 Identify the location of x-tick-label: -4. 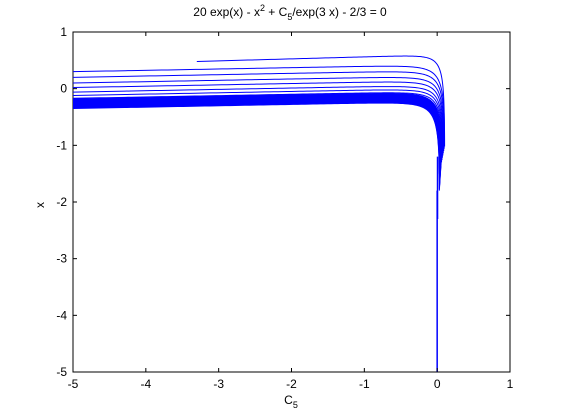
(145, 384).